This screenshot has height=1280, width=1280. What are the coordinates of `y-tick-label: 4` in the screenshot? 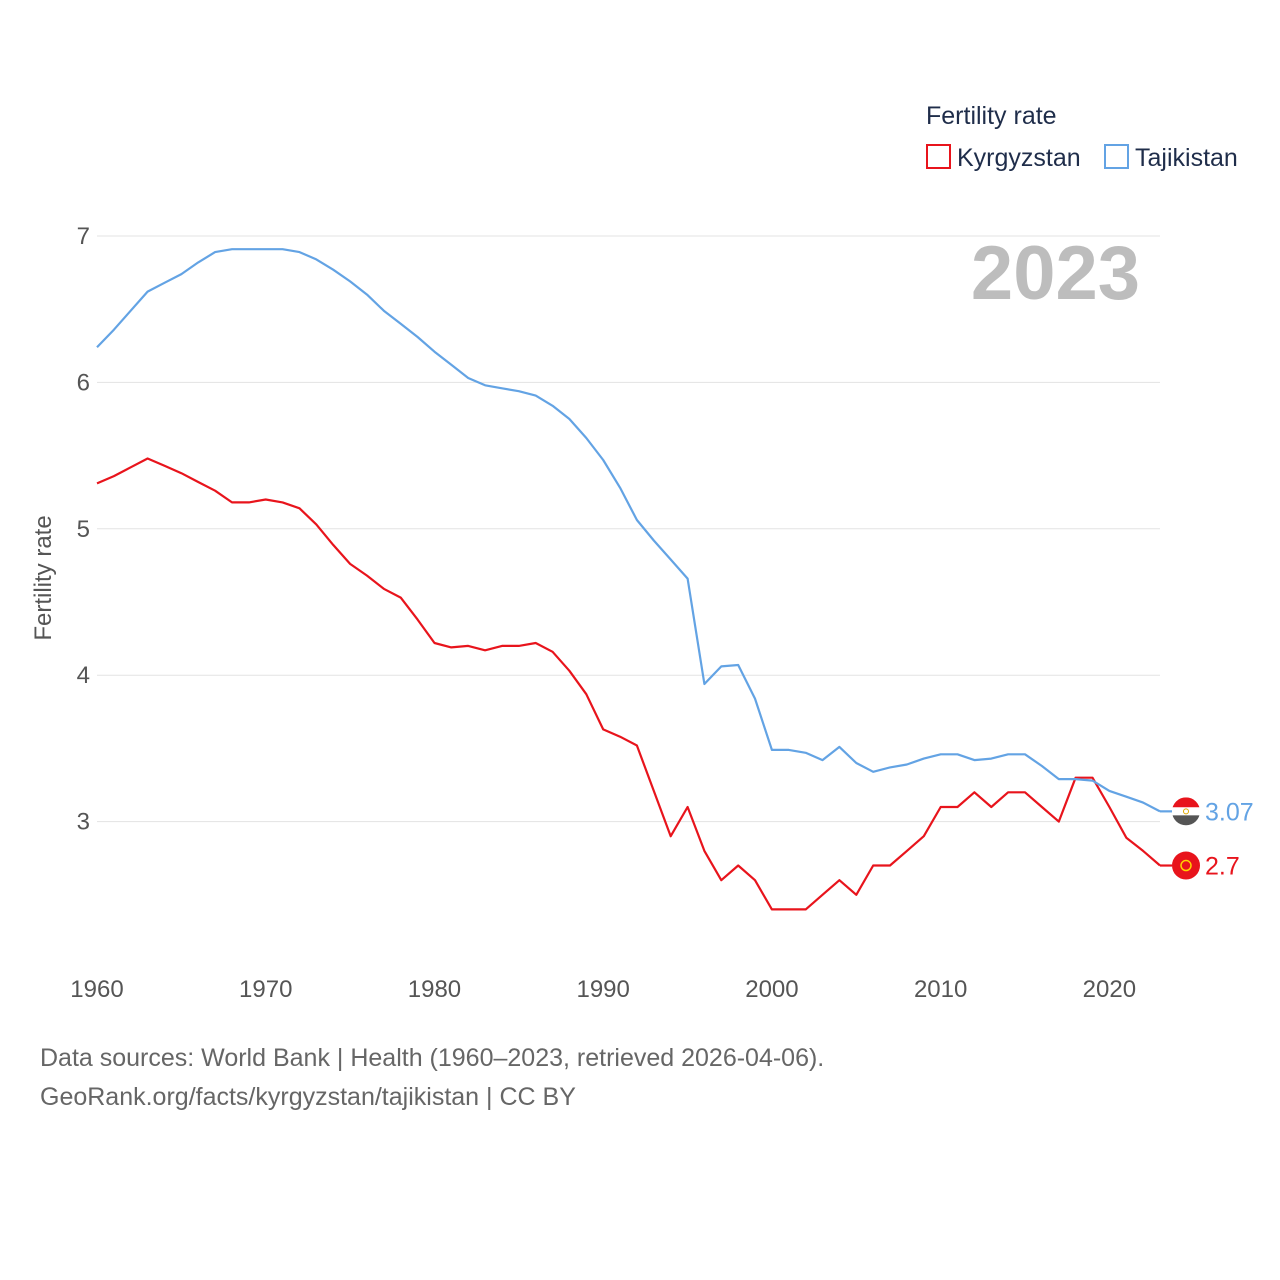 It's located at (83, 675).